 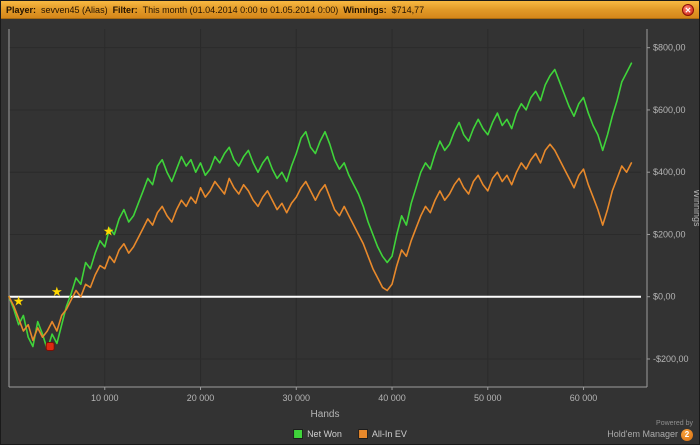 I want to click on winnings-label: Winnings:, so click(x=365, y=9).